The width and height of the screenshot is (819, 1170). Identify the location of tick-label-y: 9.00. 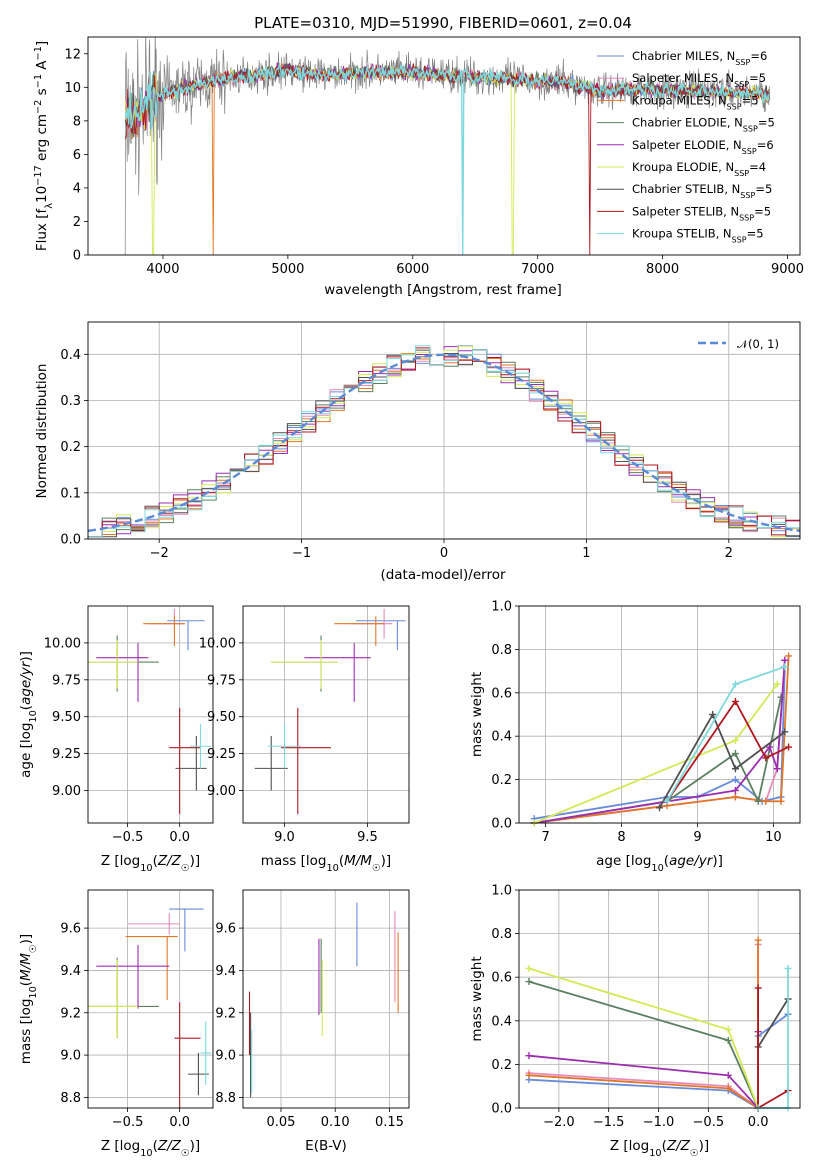
(66, 791).